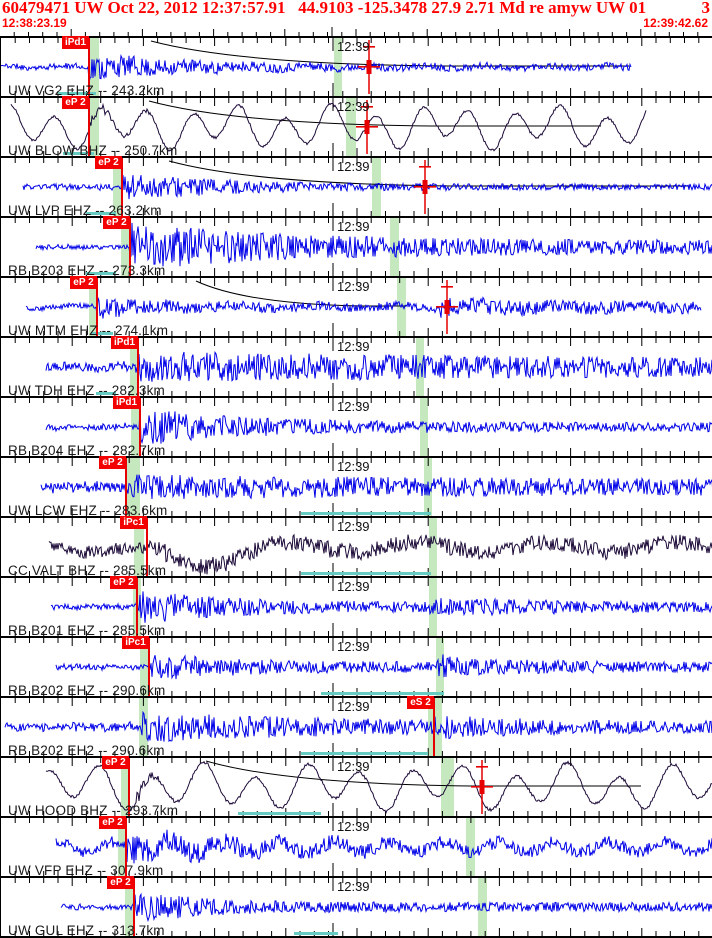 This screenshot has width=712, height=938. Describe the element at coordinates (133, 522) in the screenshot. I see `pick-flag-VALT: iPc1` at that location.